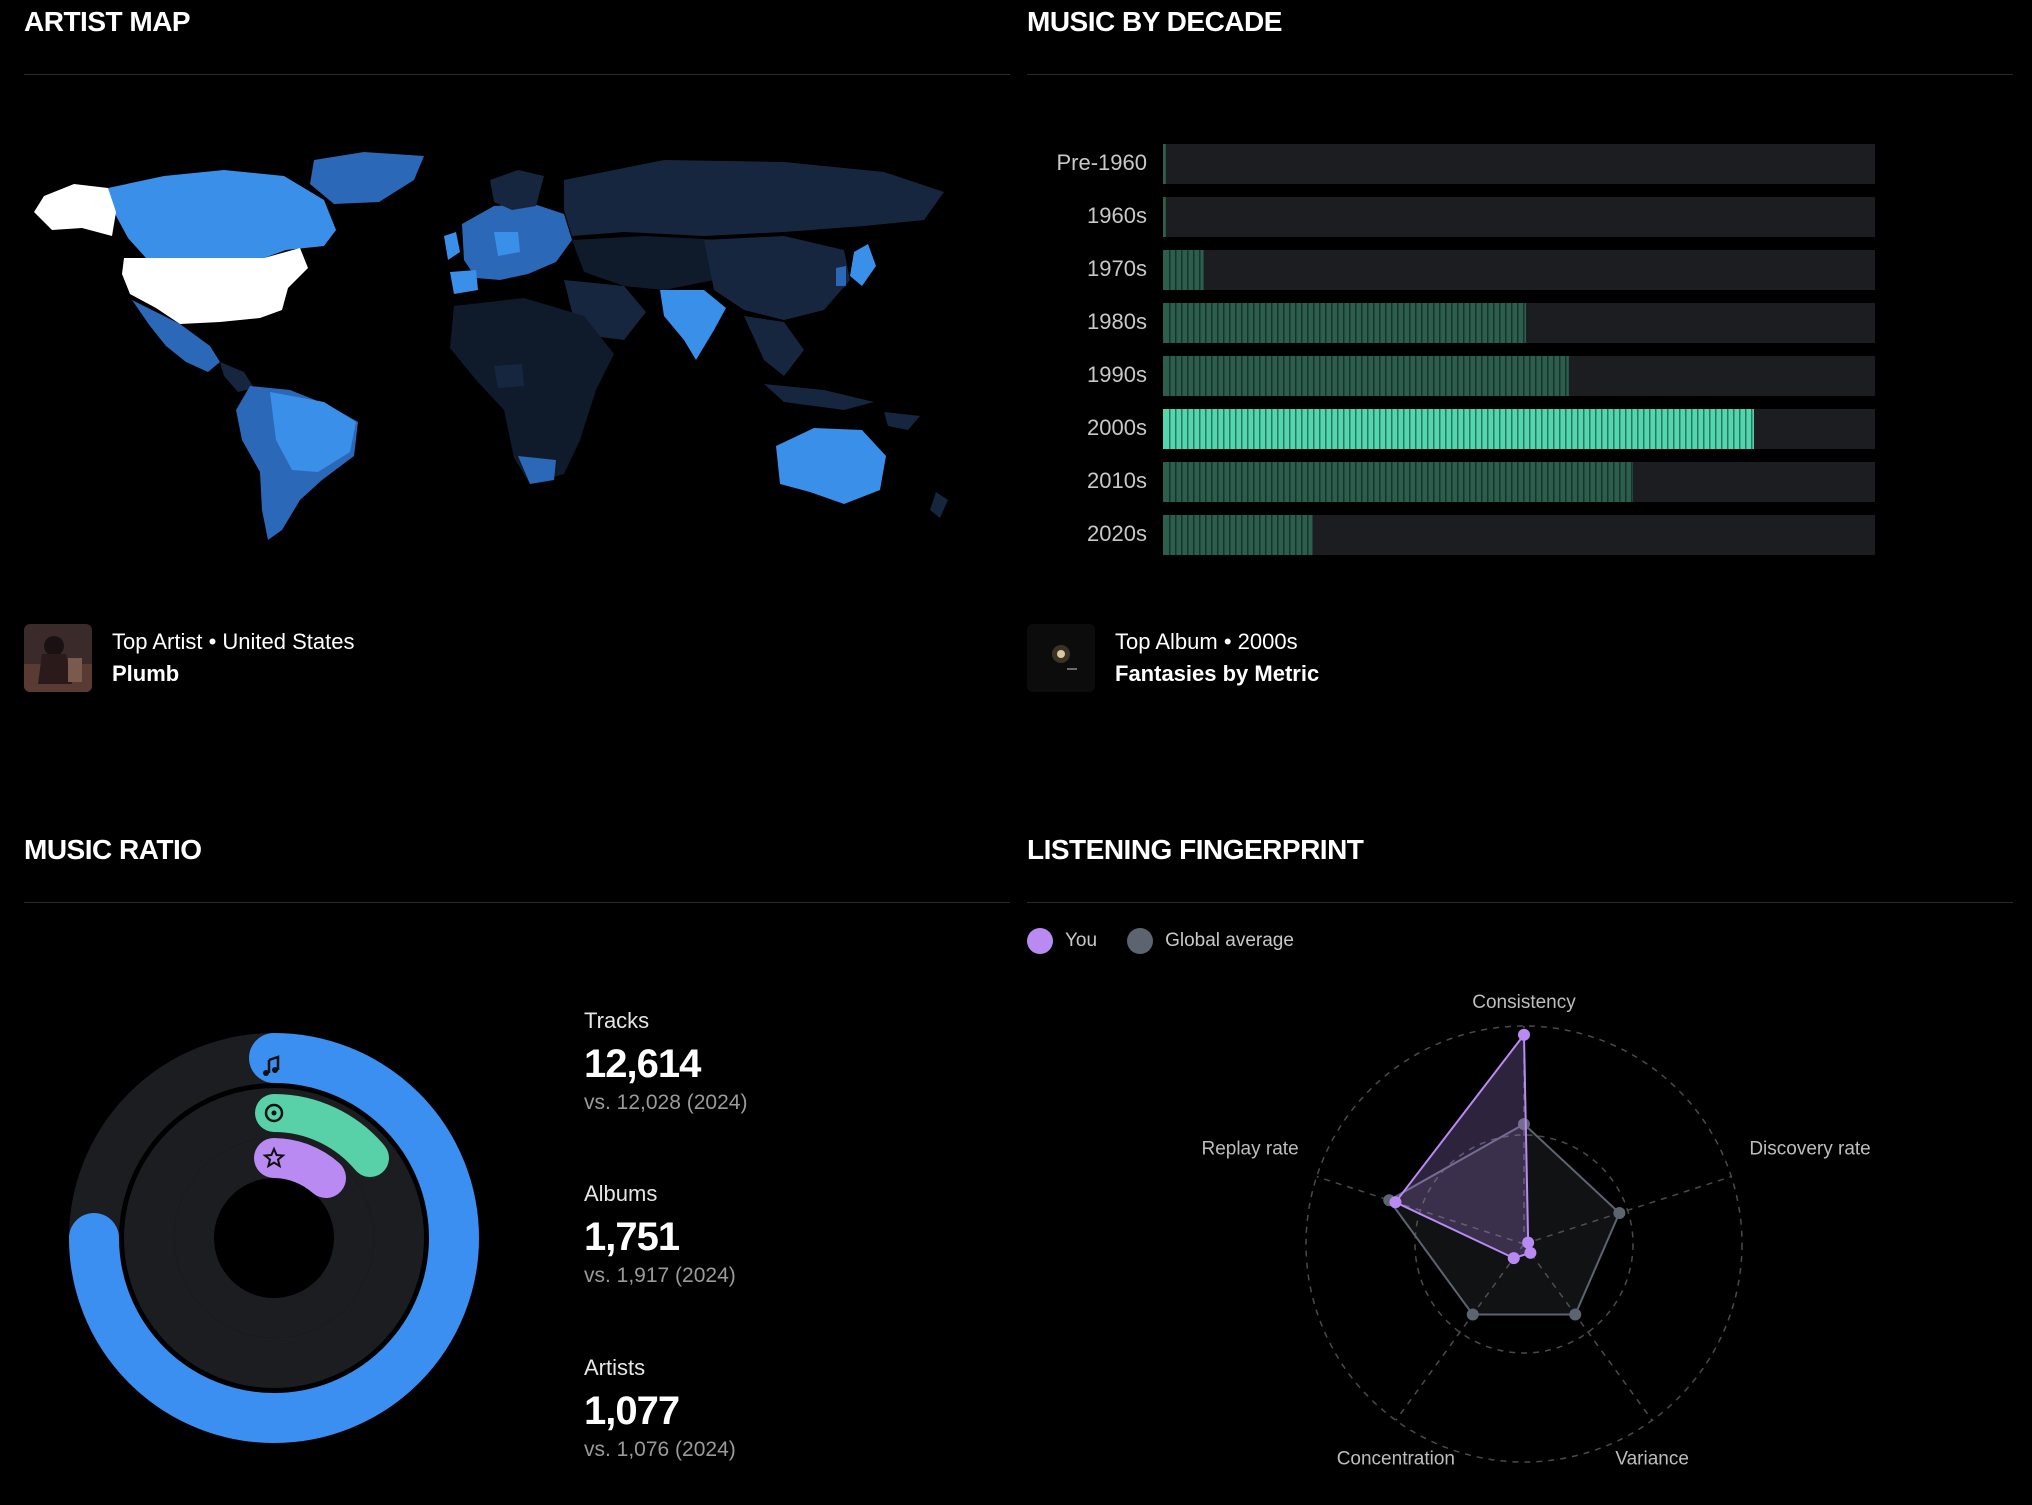 The width and height of the screenshot is (2032, 1505). I want to click on stat-albums: Albums 1,751 vs. 1,917 (2024), so click(660, 1234).